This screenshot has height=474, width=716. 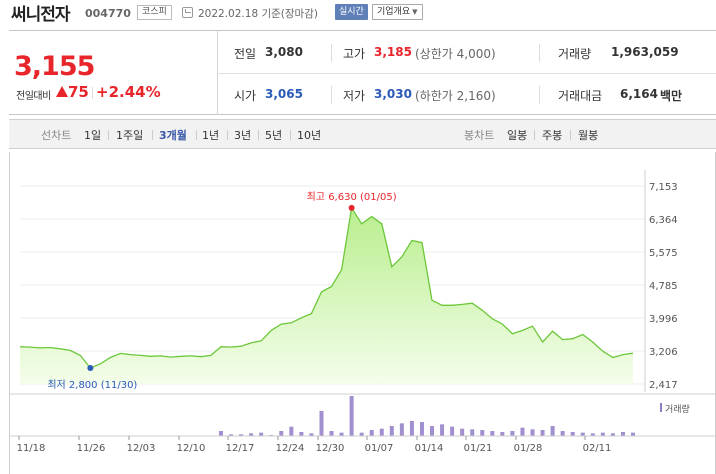 I want to click on period-3m: 3개월, so click(x=173, y=135).